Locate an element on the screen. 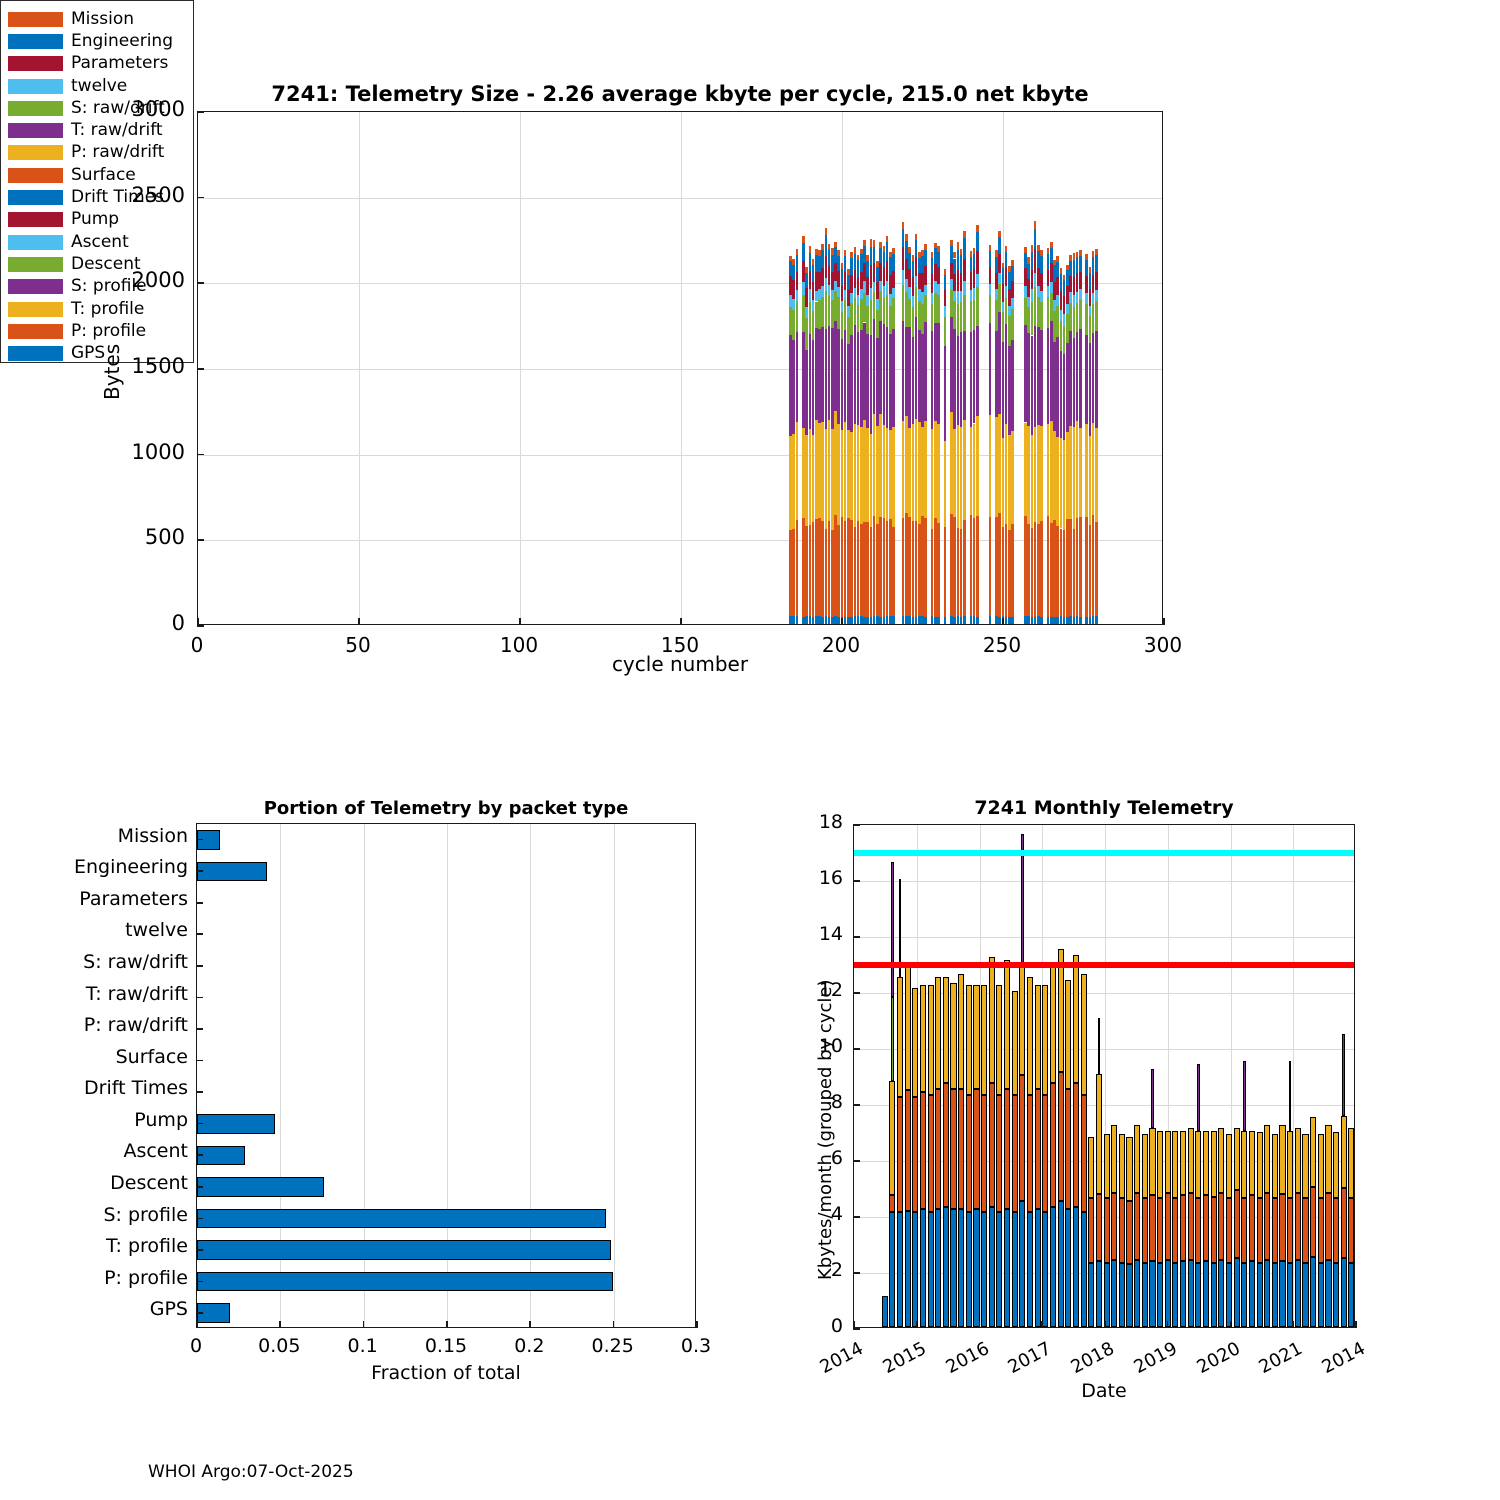 This screenshot has height=1500, width=1500. legend-item: Descent is located at coordinates (100, 264).